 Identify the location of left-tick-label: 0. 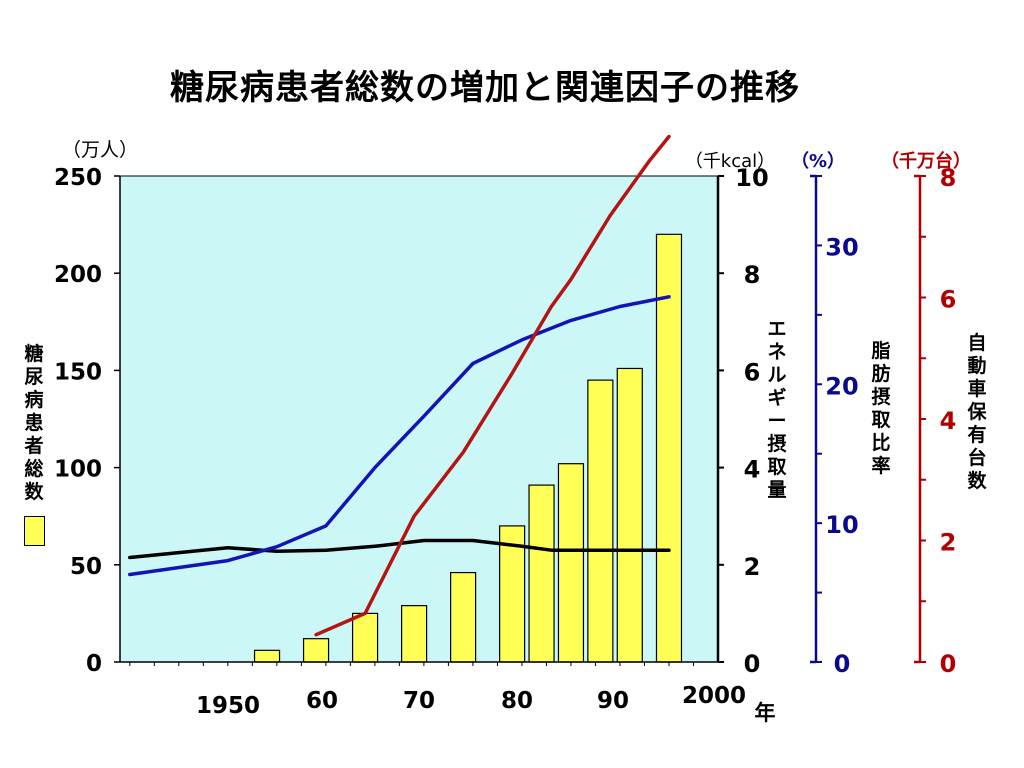
(94, 664).